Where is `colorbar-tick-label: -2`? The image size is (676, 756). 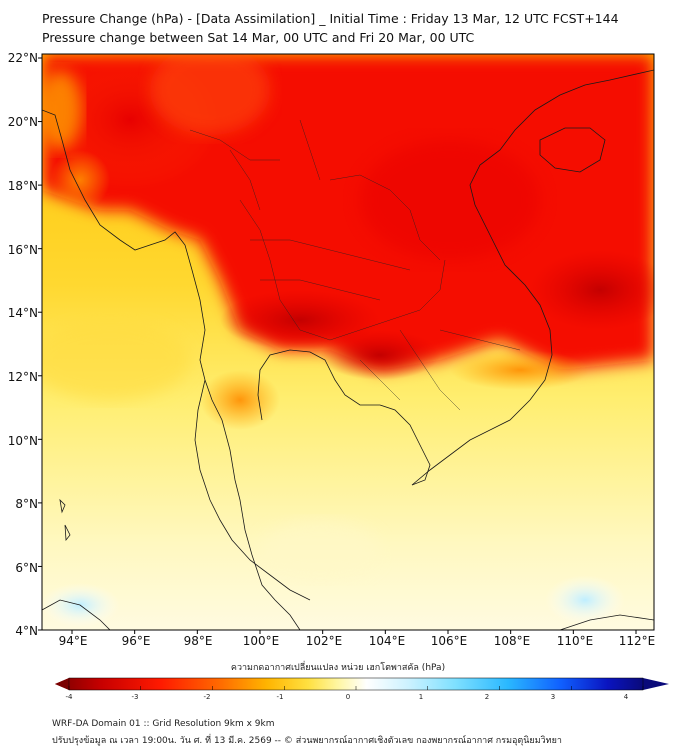
colorbar-tick-label: -2 is located at coordinates (207, 697).